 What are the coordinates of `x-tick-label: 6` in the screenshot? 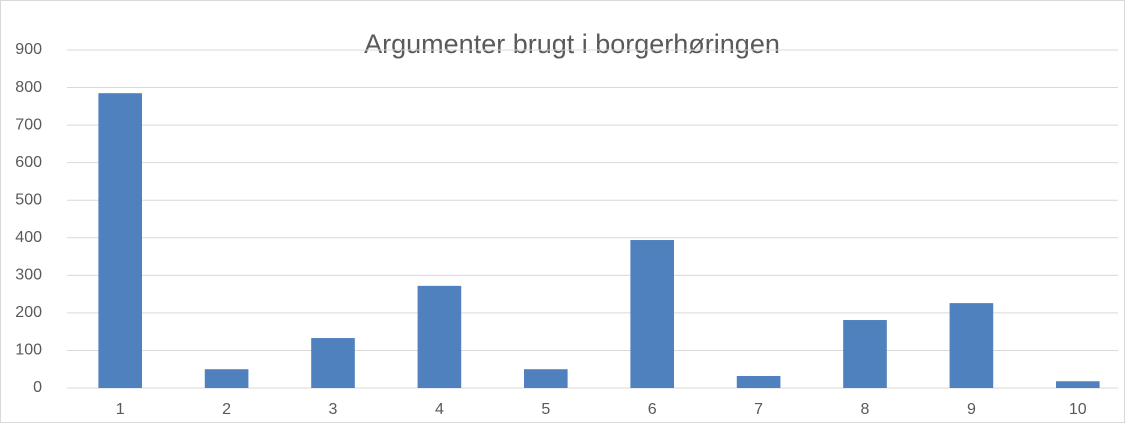 It's located at (652, 409).